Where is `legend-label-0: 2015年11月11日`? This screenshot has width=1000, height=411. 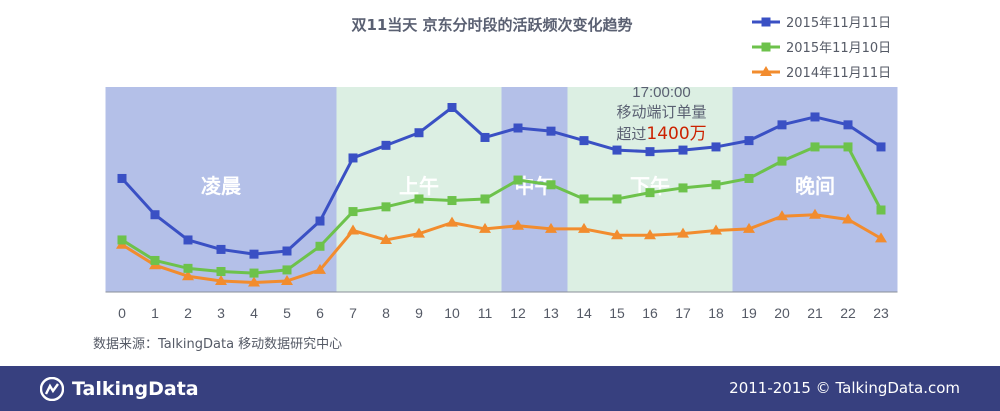
legend-label-0: 2015年11月11日 is located at coordinates (838, 23).